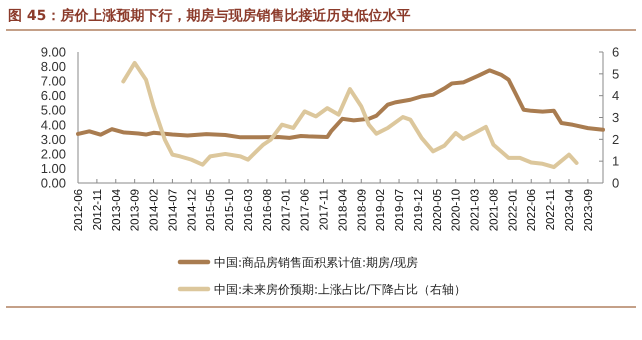 This screenshot has width=642, height=340. I want to click on x-tick-label: 2012-06, so click(79, 210).